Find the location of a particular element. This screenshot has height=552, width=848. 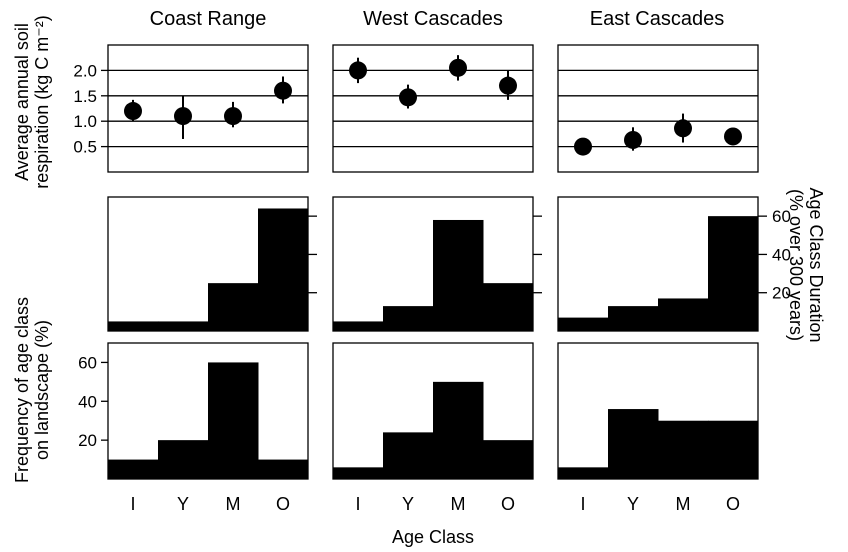

duration-axis-title-line1: Age Class Duration is located at coordinates (816, 264).